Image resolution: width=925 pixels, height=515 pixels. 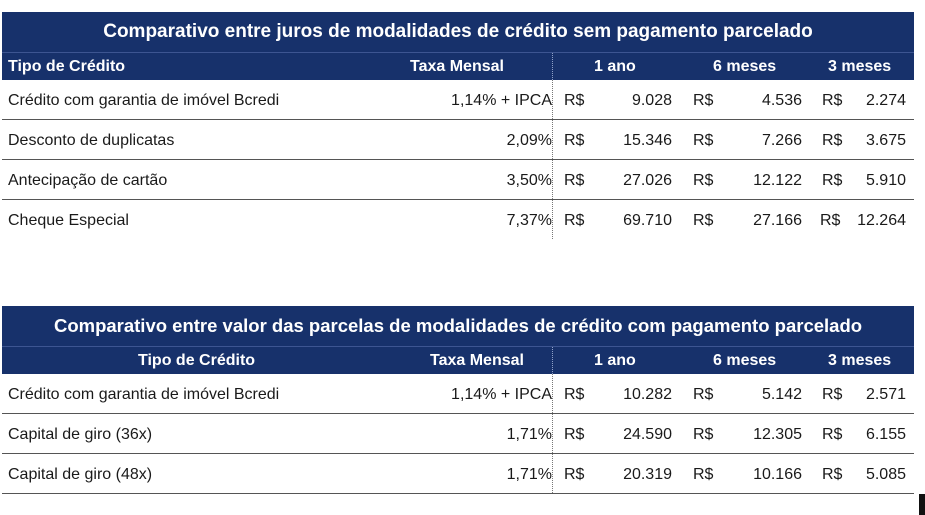 I want to click on cell-tipo: Antecipação de cartão, so click(x=88, y=180).